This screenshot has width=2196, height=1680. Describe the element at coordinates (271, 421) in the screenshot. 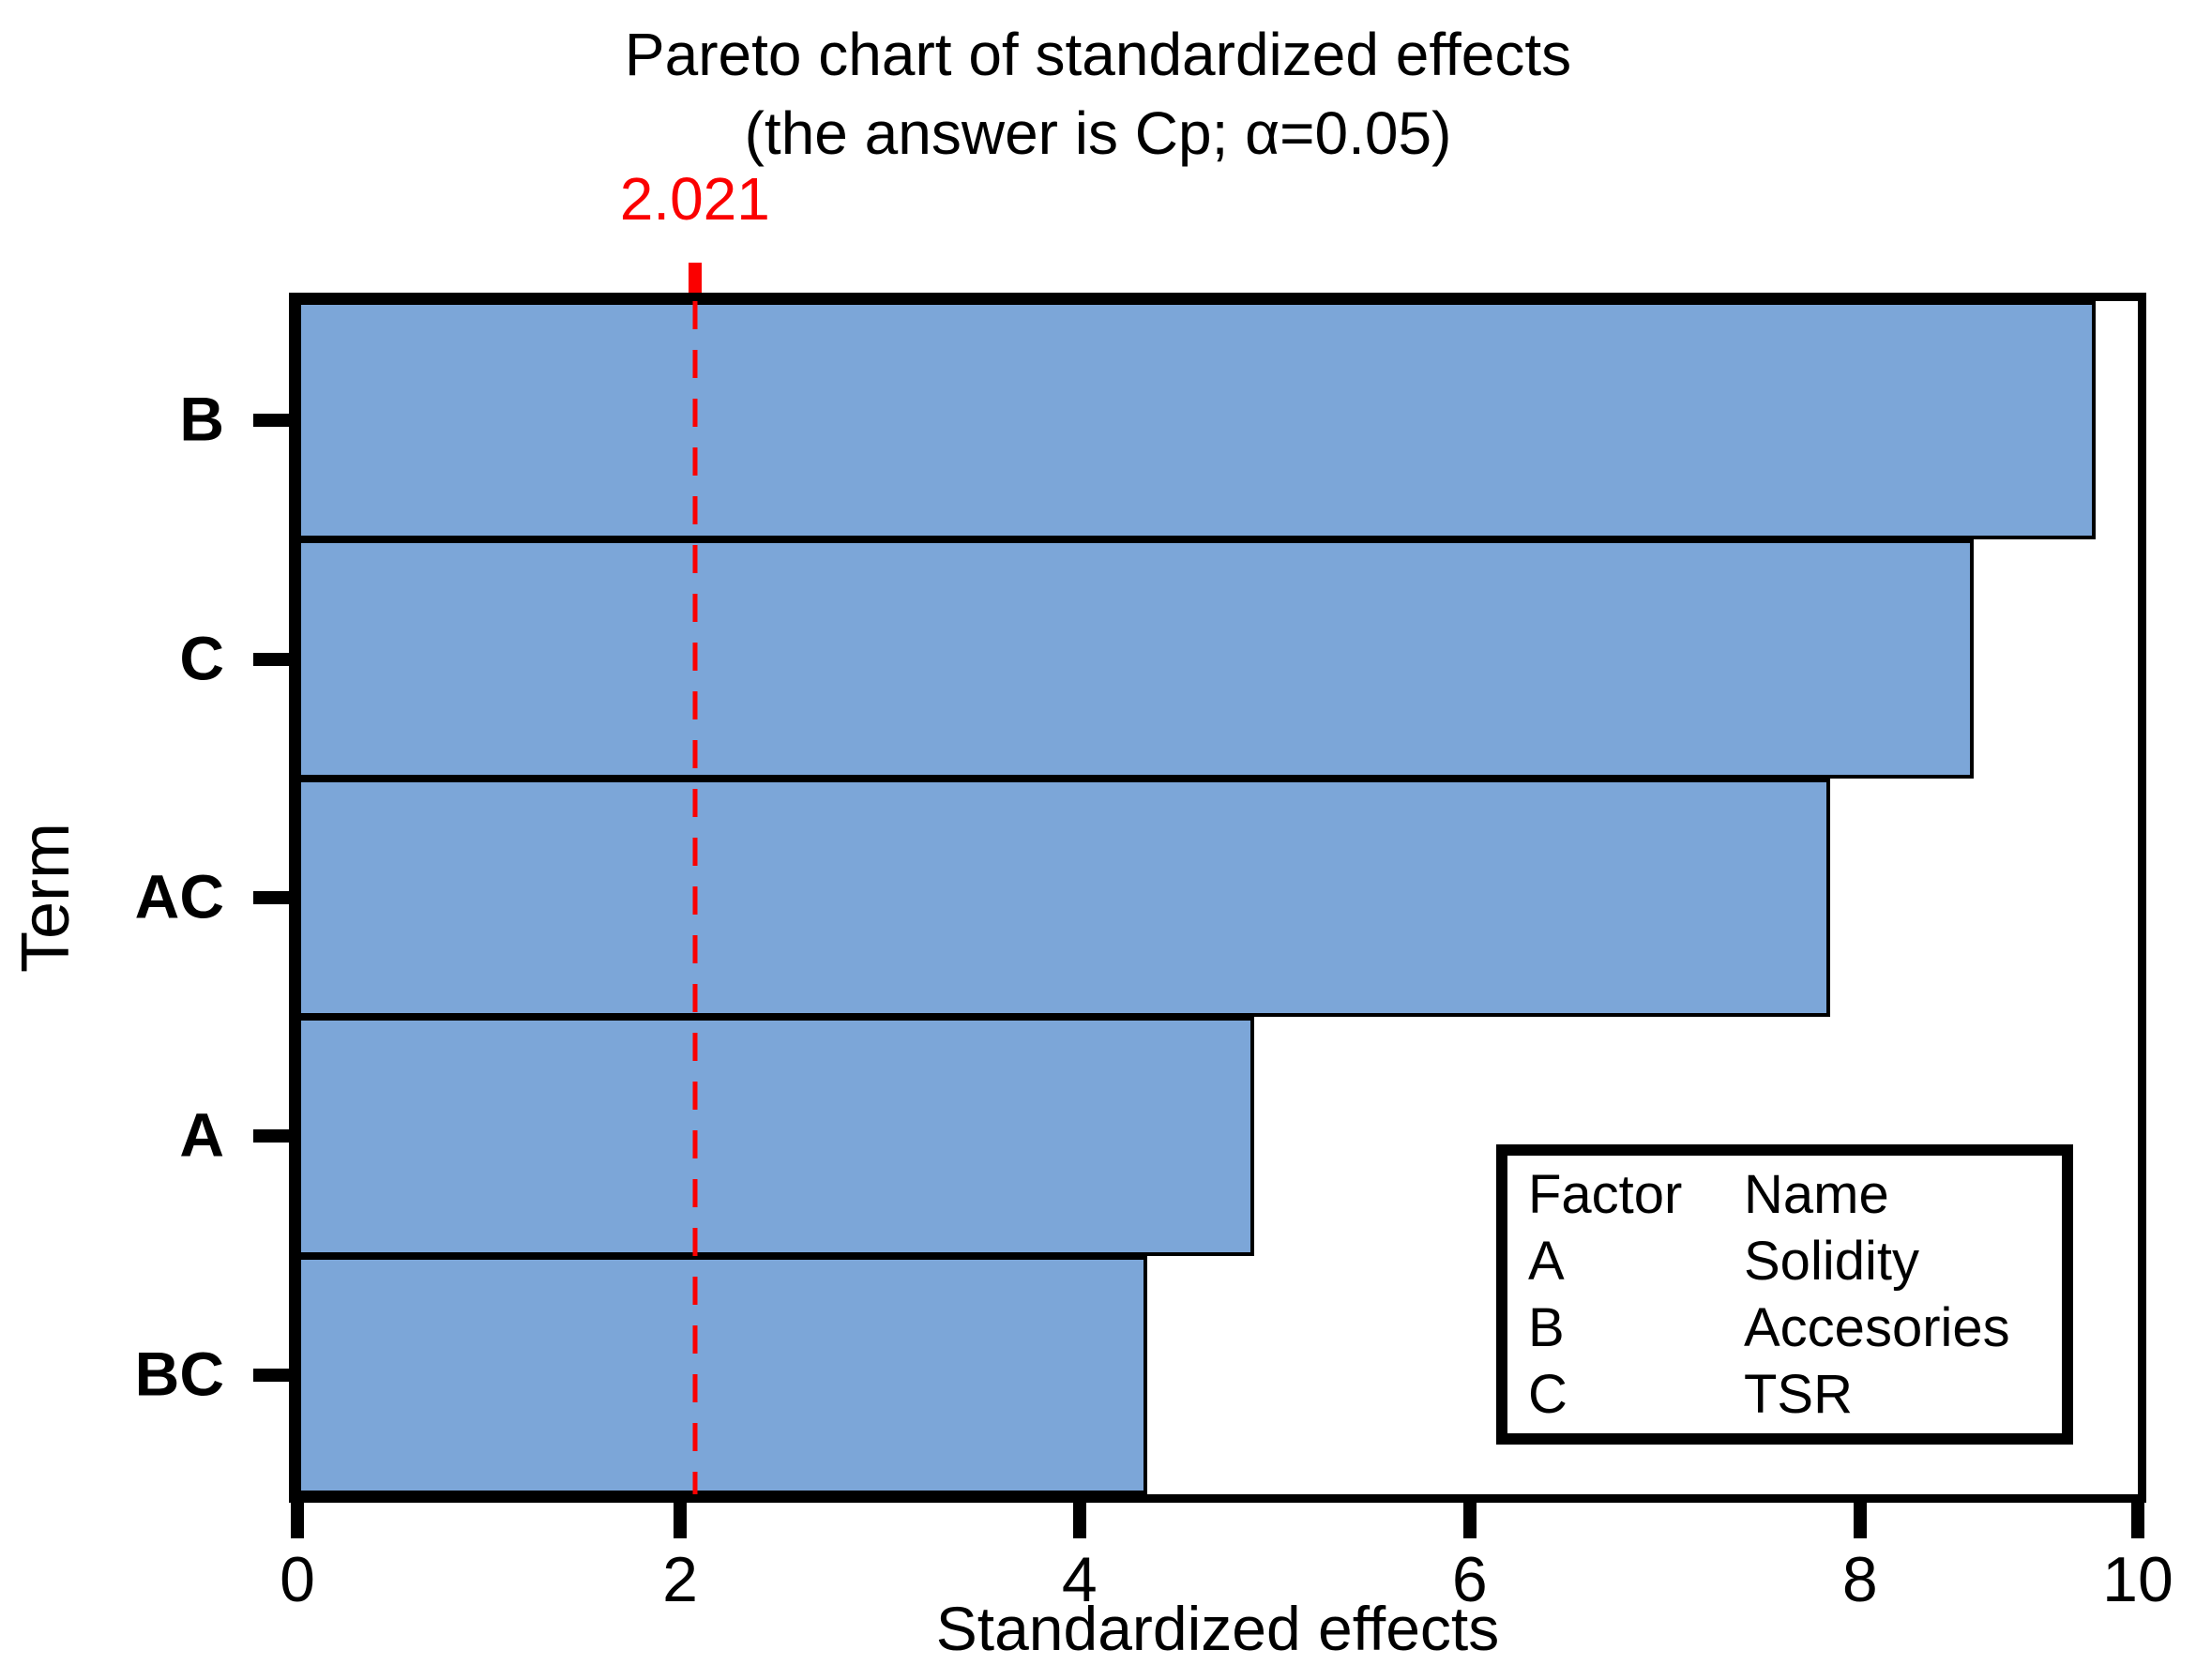

I see `y-tick-b` at that location.